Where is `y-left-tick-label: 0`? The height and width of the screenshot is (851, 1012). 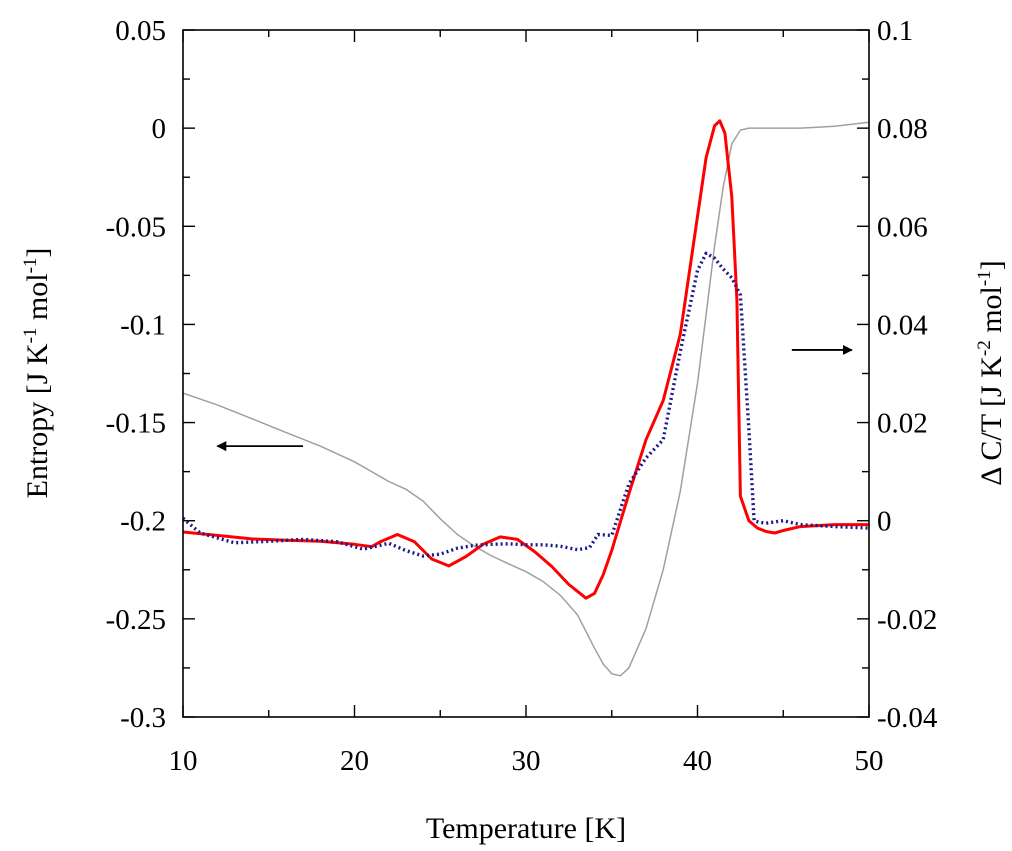 y-left-tick-label: 0 is located at coordinates (159, 129).